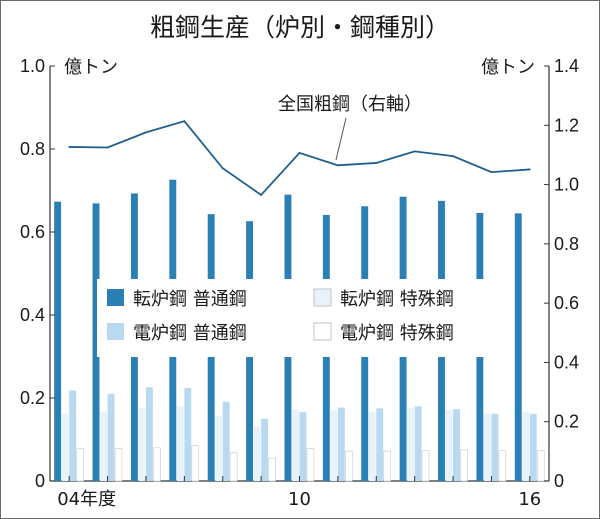 Image resolution: width=600 pixels, height=519 pixels. Describe the element at coordinates (566, 185) in the screenshot. I see `right-tick-label: 1.0` at that location.